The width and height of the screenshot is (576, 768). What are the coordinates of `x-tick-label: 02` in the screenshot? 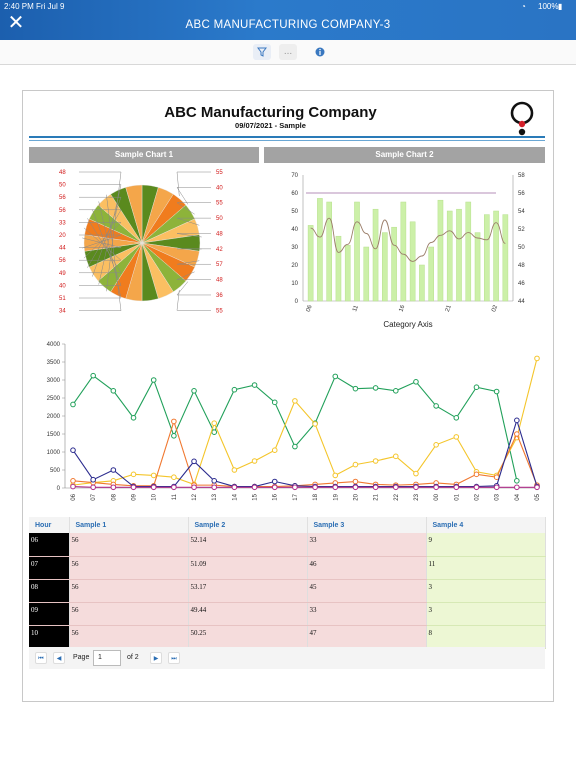 It's located at (495, 308).